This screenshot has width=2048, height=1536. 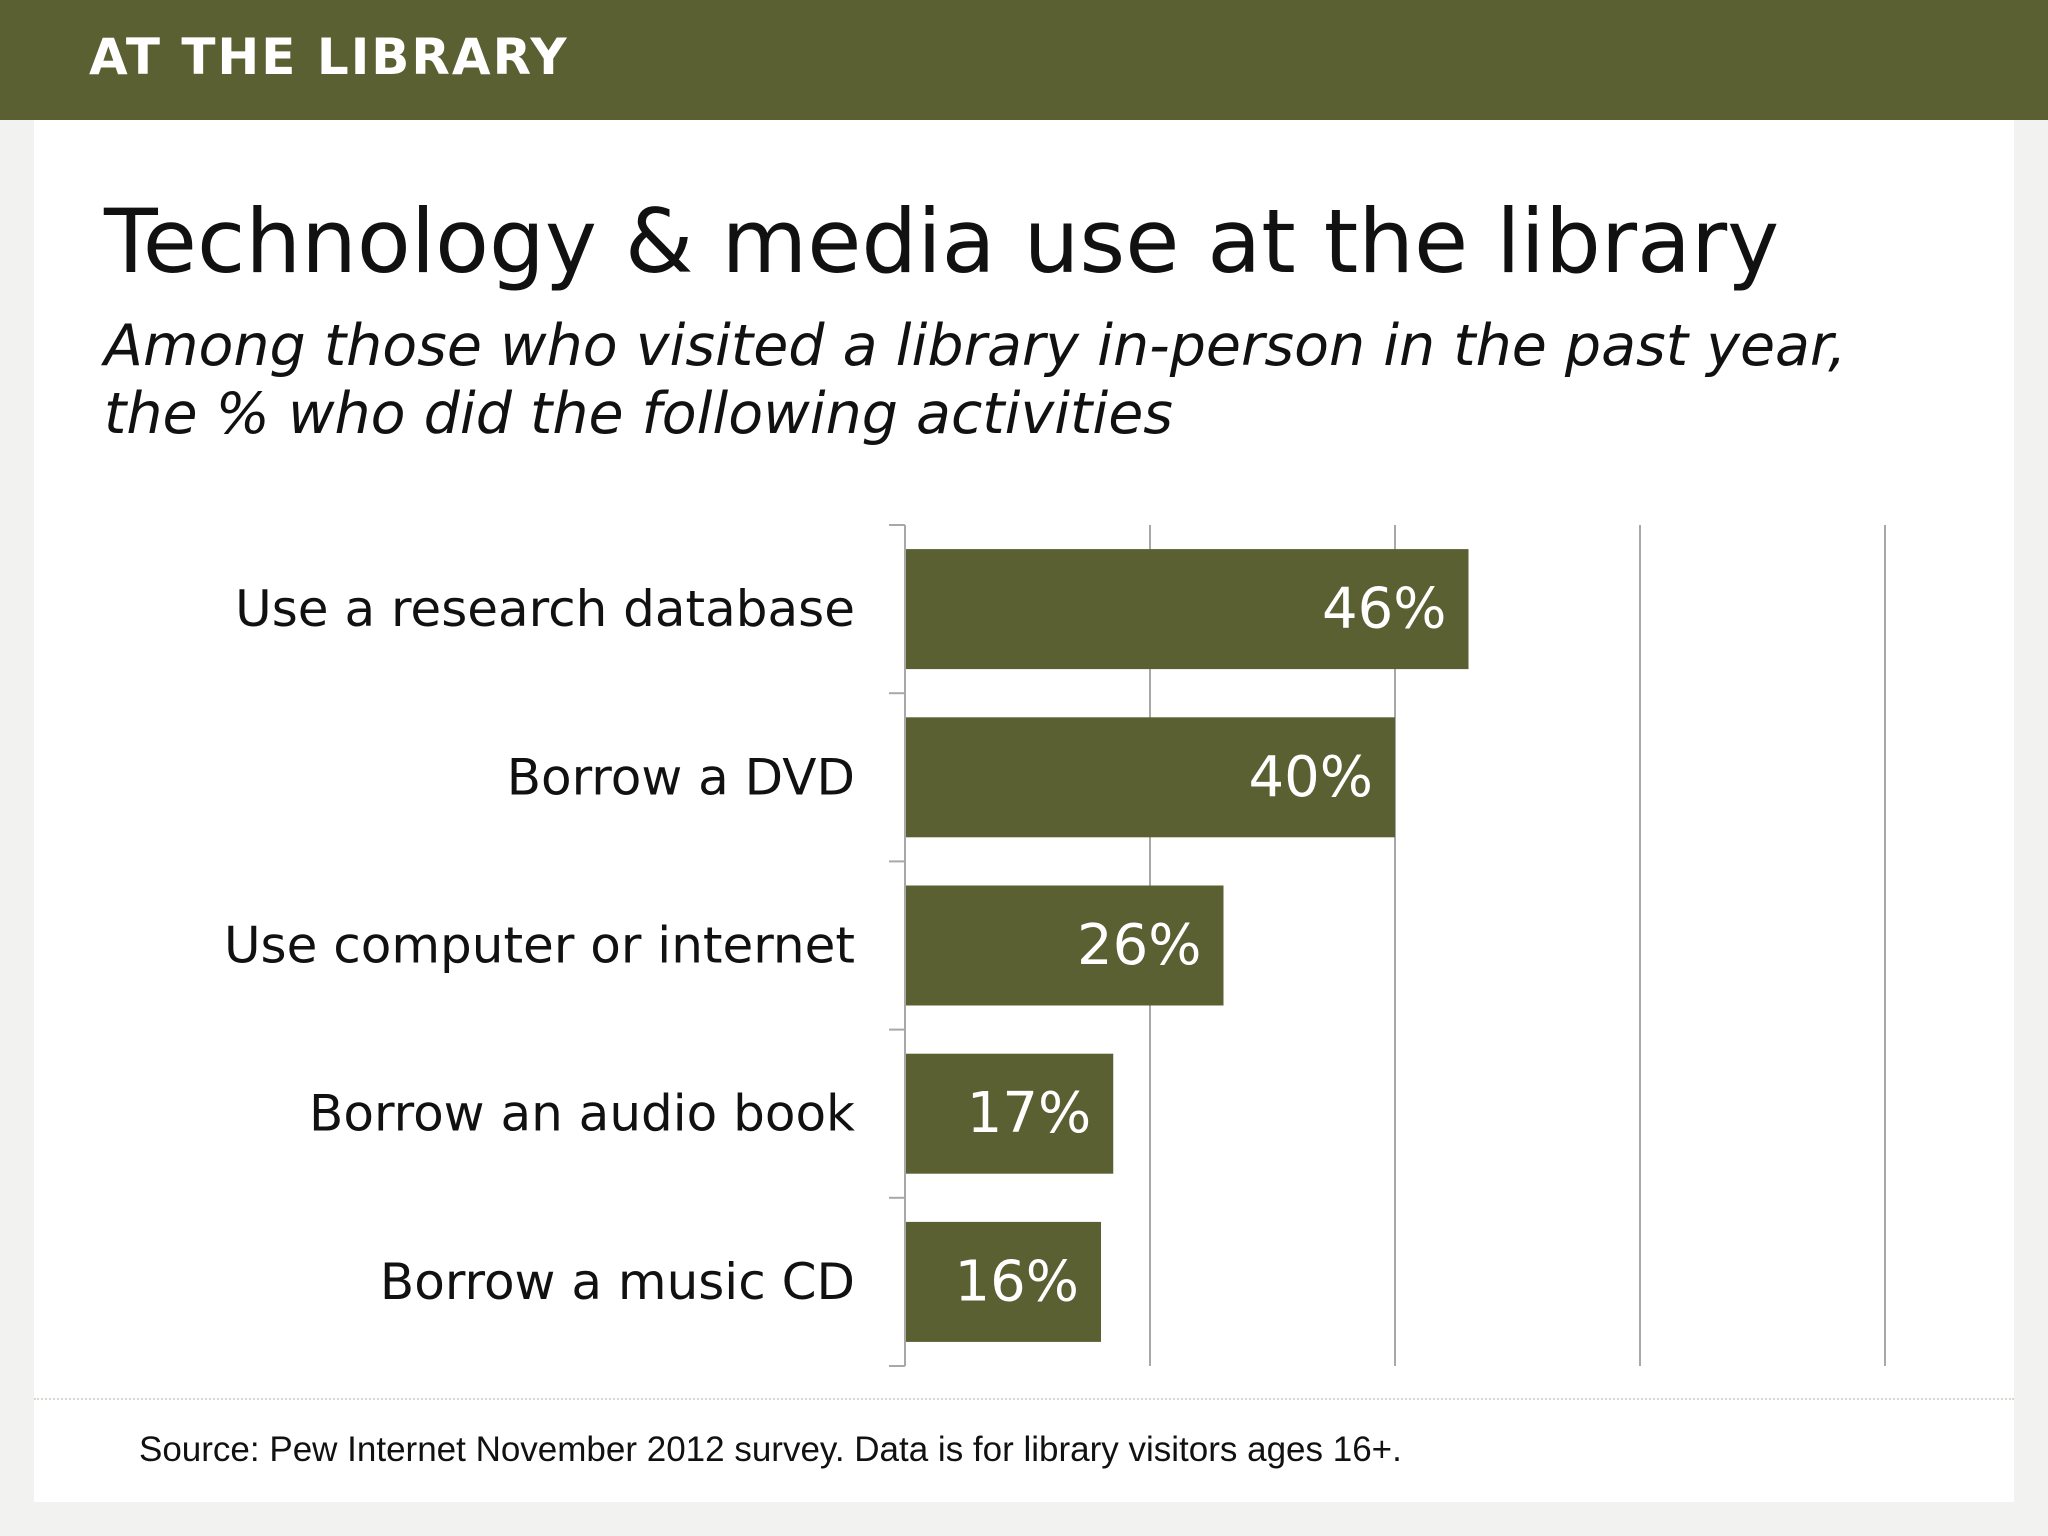 I want to click on data-label: 16%, so click(x=1017, y=1281).